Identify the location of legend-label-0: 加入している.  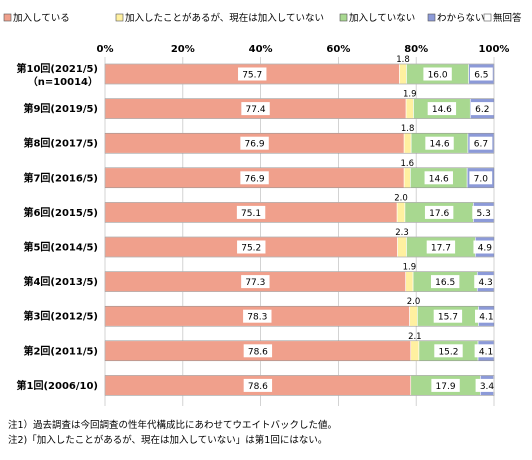
(41, 18).